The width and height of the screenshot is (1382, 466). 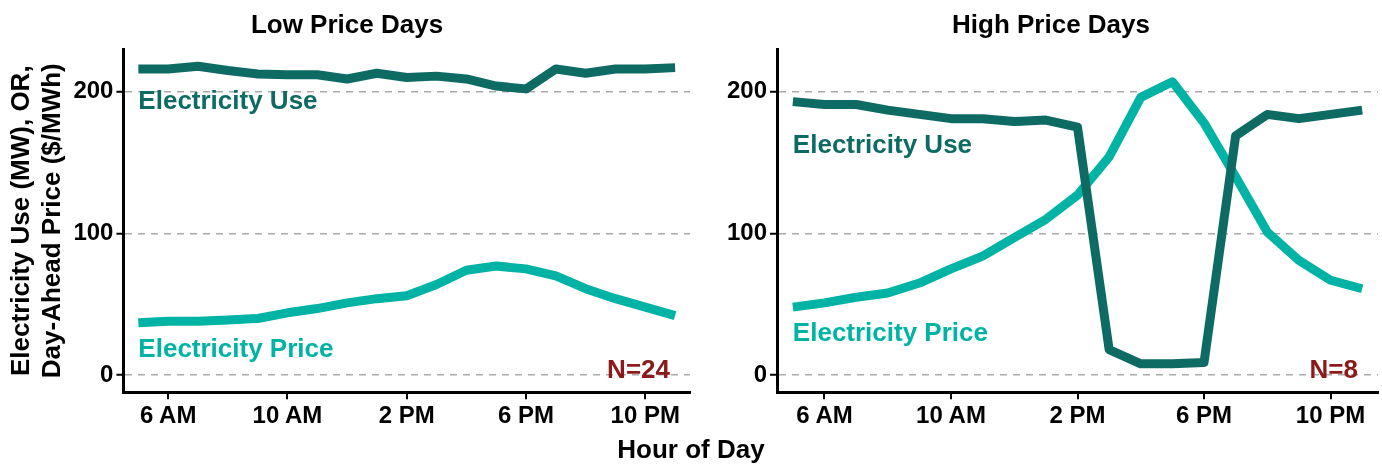 I want to click on annotation: N=8, so click(x=1333, y=369).